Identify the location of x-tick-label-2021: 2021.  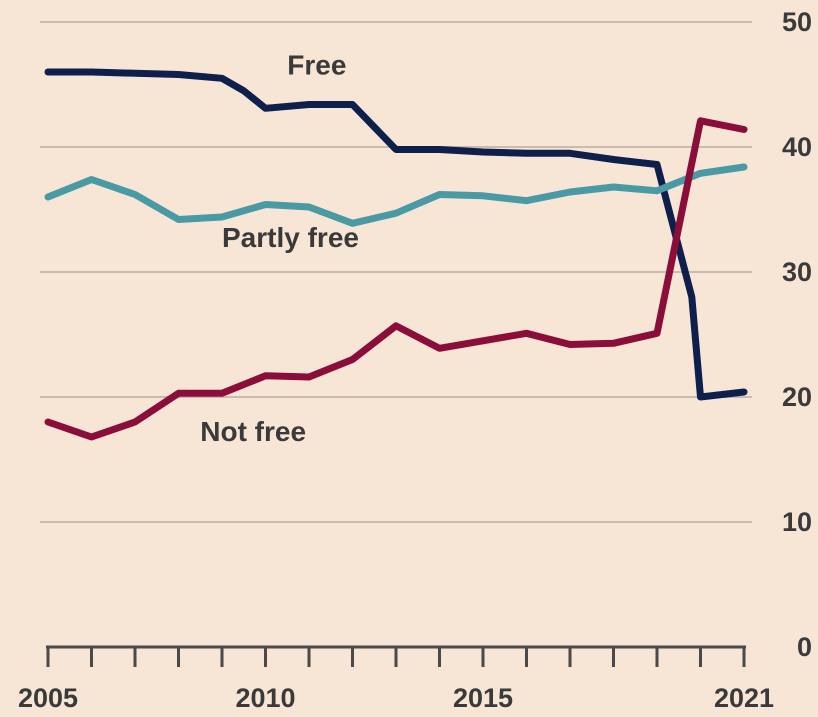
(744, 698).